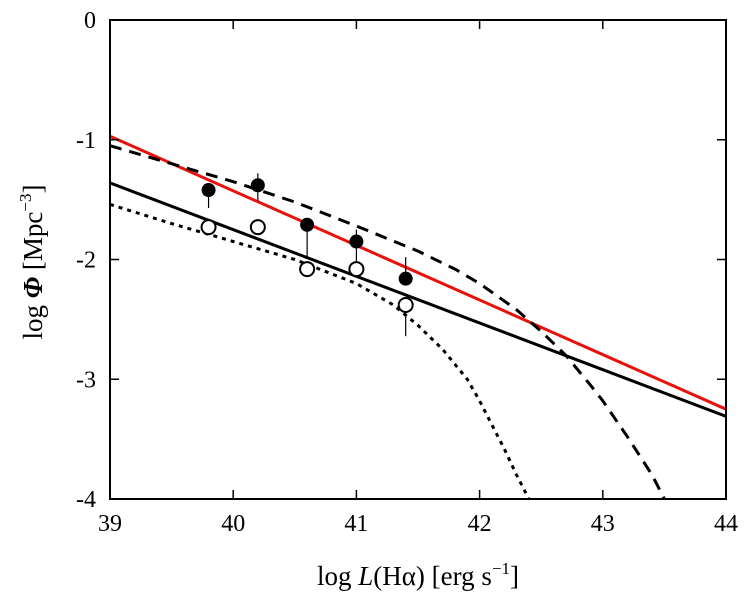 This screenshot has width=750, height=600. Describe the element at coordinates (307, 255) in the screenshot. I see `points-layer` at that location.